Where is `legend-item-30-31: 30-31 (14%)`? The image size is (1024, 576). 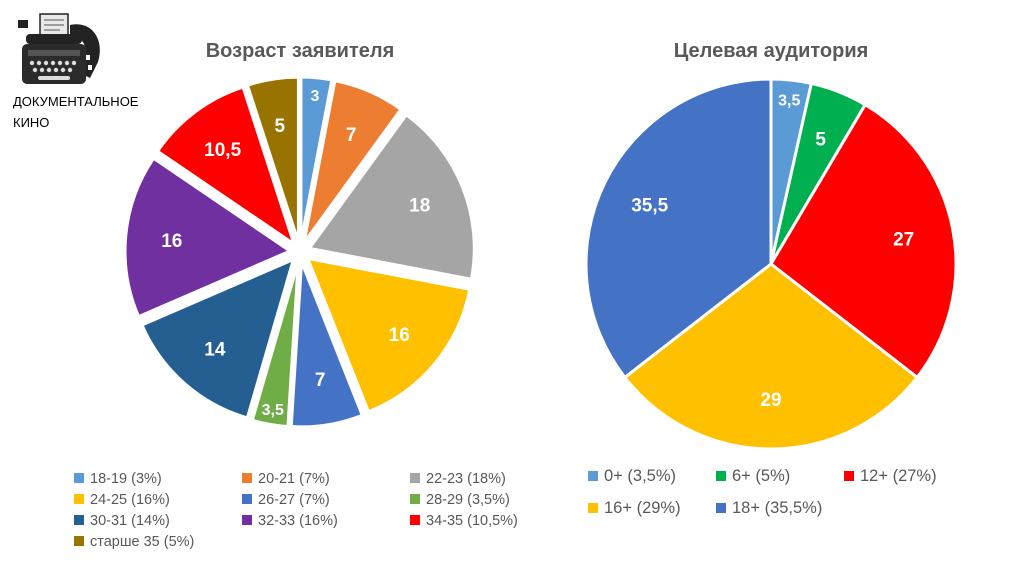
legend-item-30-31: 30-31 (14%) is located at coordinates (122, 521).